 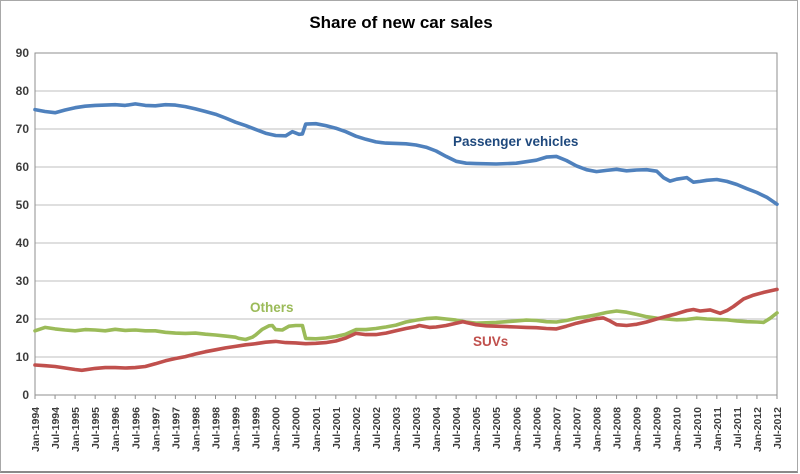 What do you see at coordinates (156, 429) in the screenshot?
I see `x-axis-label: Jan-1997` at bounding box center [156, 429].